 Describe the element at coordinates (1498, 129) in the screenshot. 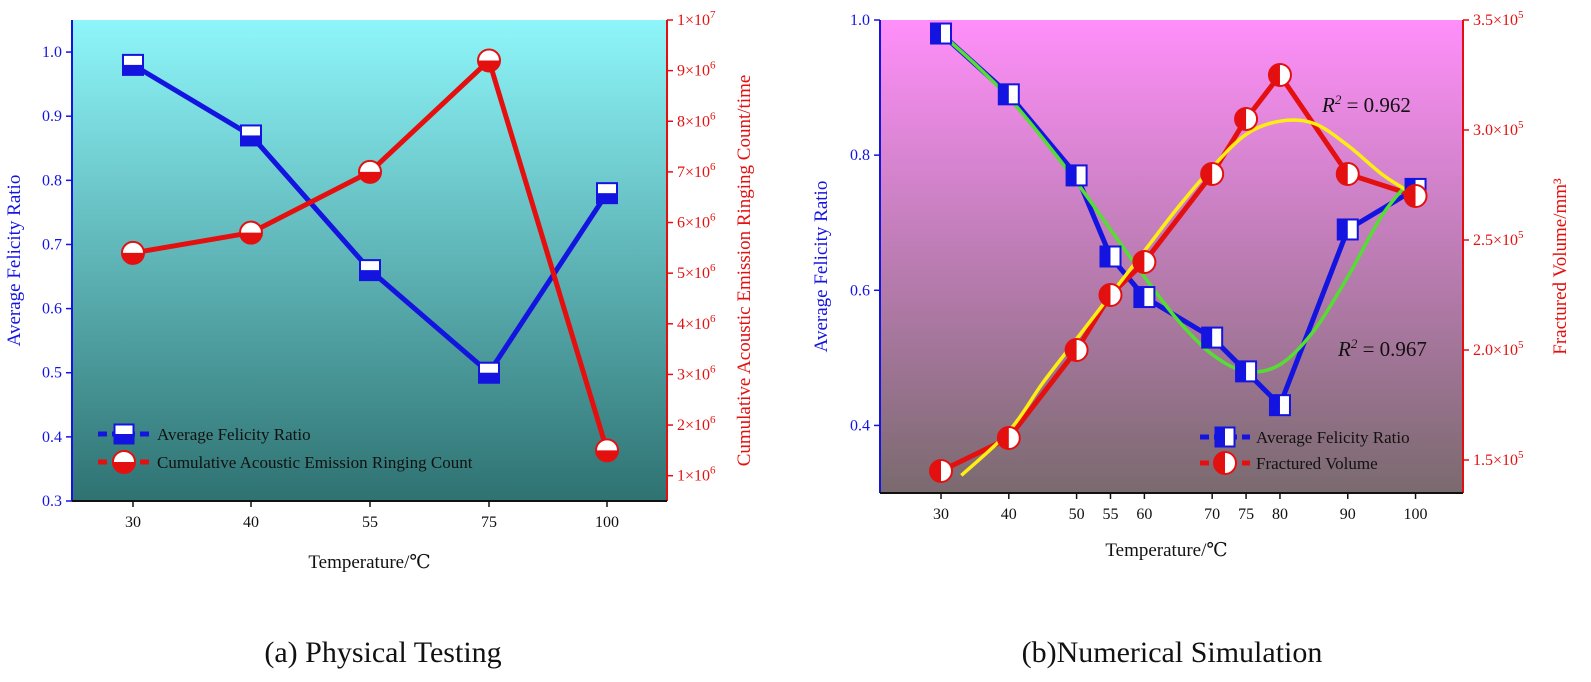

I see `panel-b-right-tick-label: 3.0×10⁵` at that location.